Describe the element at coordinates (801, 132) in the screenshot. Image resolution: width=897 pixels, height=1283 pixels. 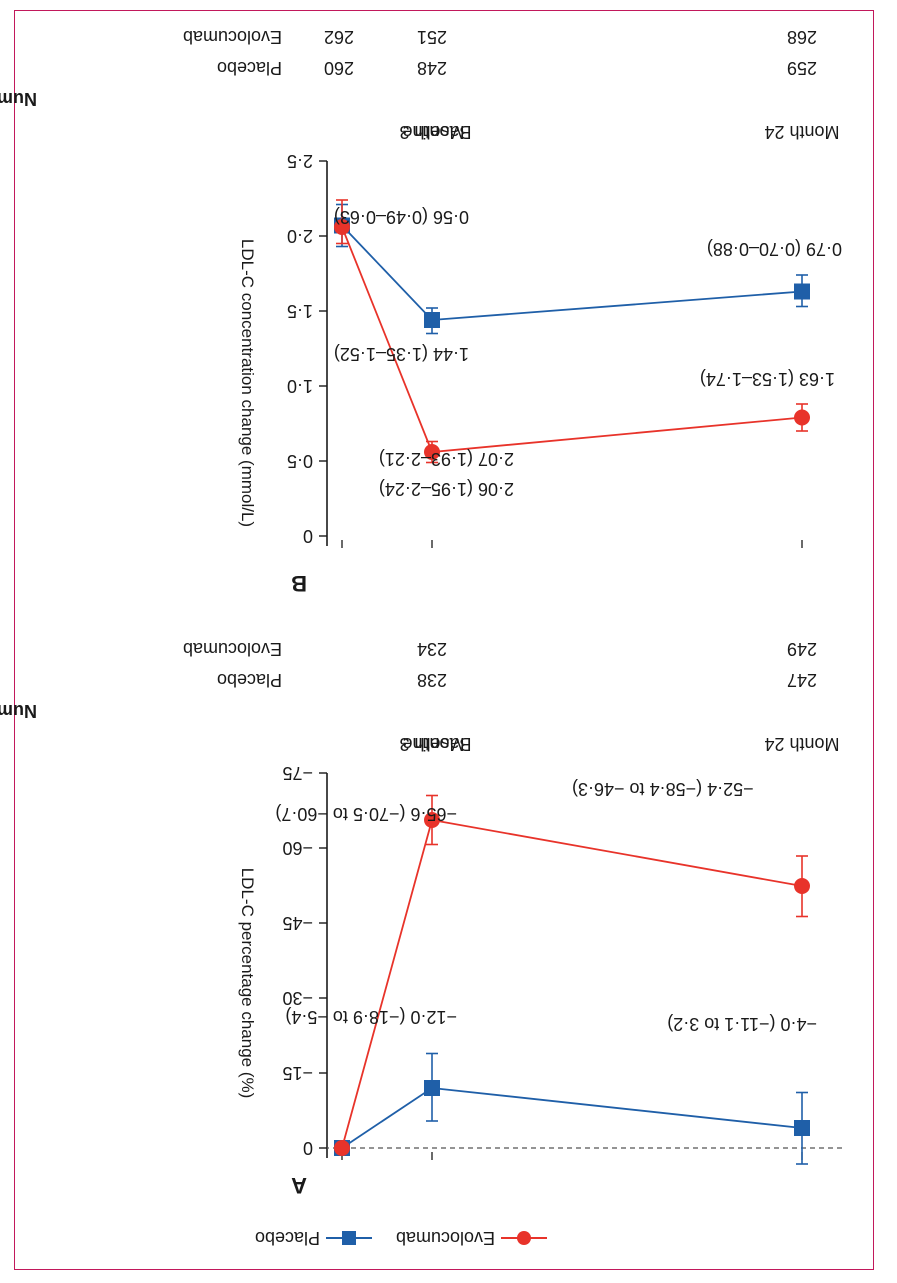
I see `panel-b-xlabel-month24: Month 24` at that location.